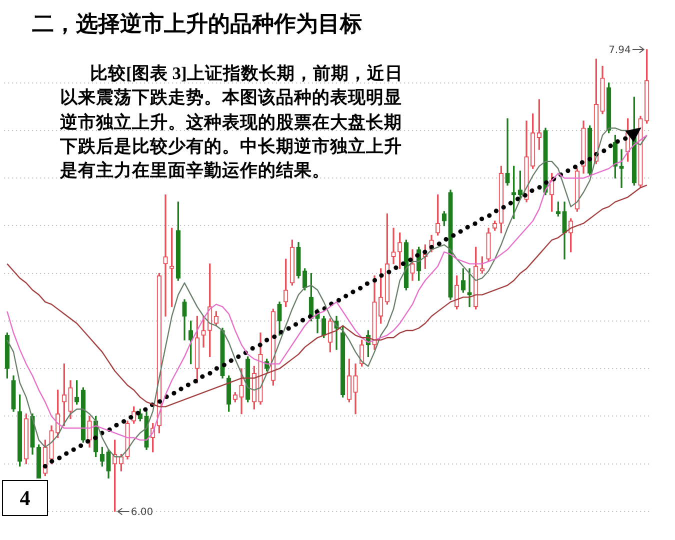 The image size is (675, 540). Describe the element at coordinates (232, 122) in the screenshot. I see `text: 比较[图表 3]上证指数长期，前期，近日以来震荡下跌走势。本图该品种的表现明显逆市独立上升。这种表现的股票在大盘长期下跌后是比较少有的。中长期逆市独立上升是有主力在里面辛勤运作的结果。` at that location.